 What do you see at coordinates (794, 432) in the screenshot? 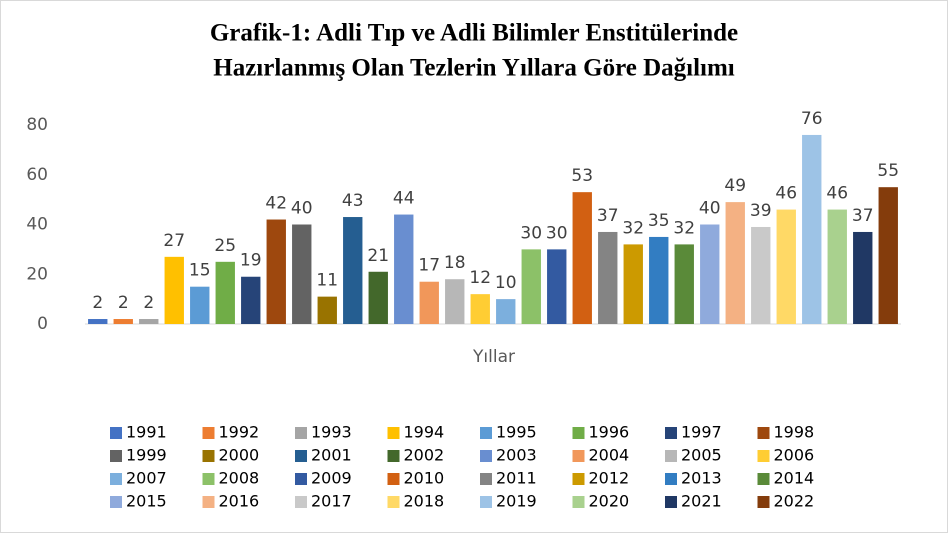
I see `legend-label: 1998` at bounding box center [794, 432].